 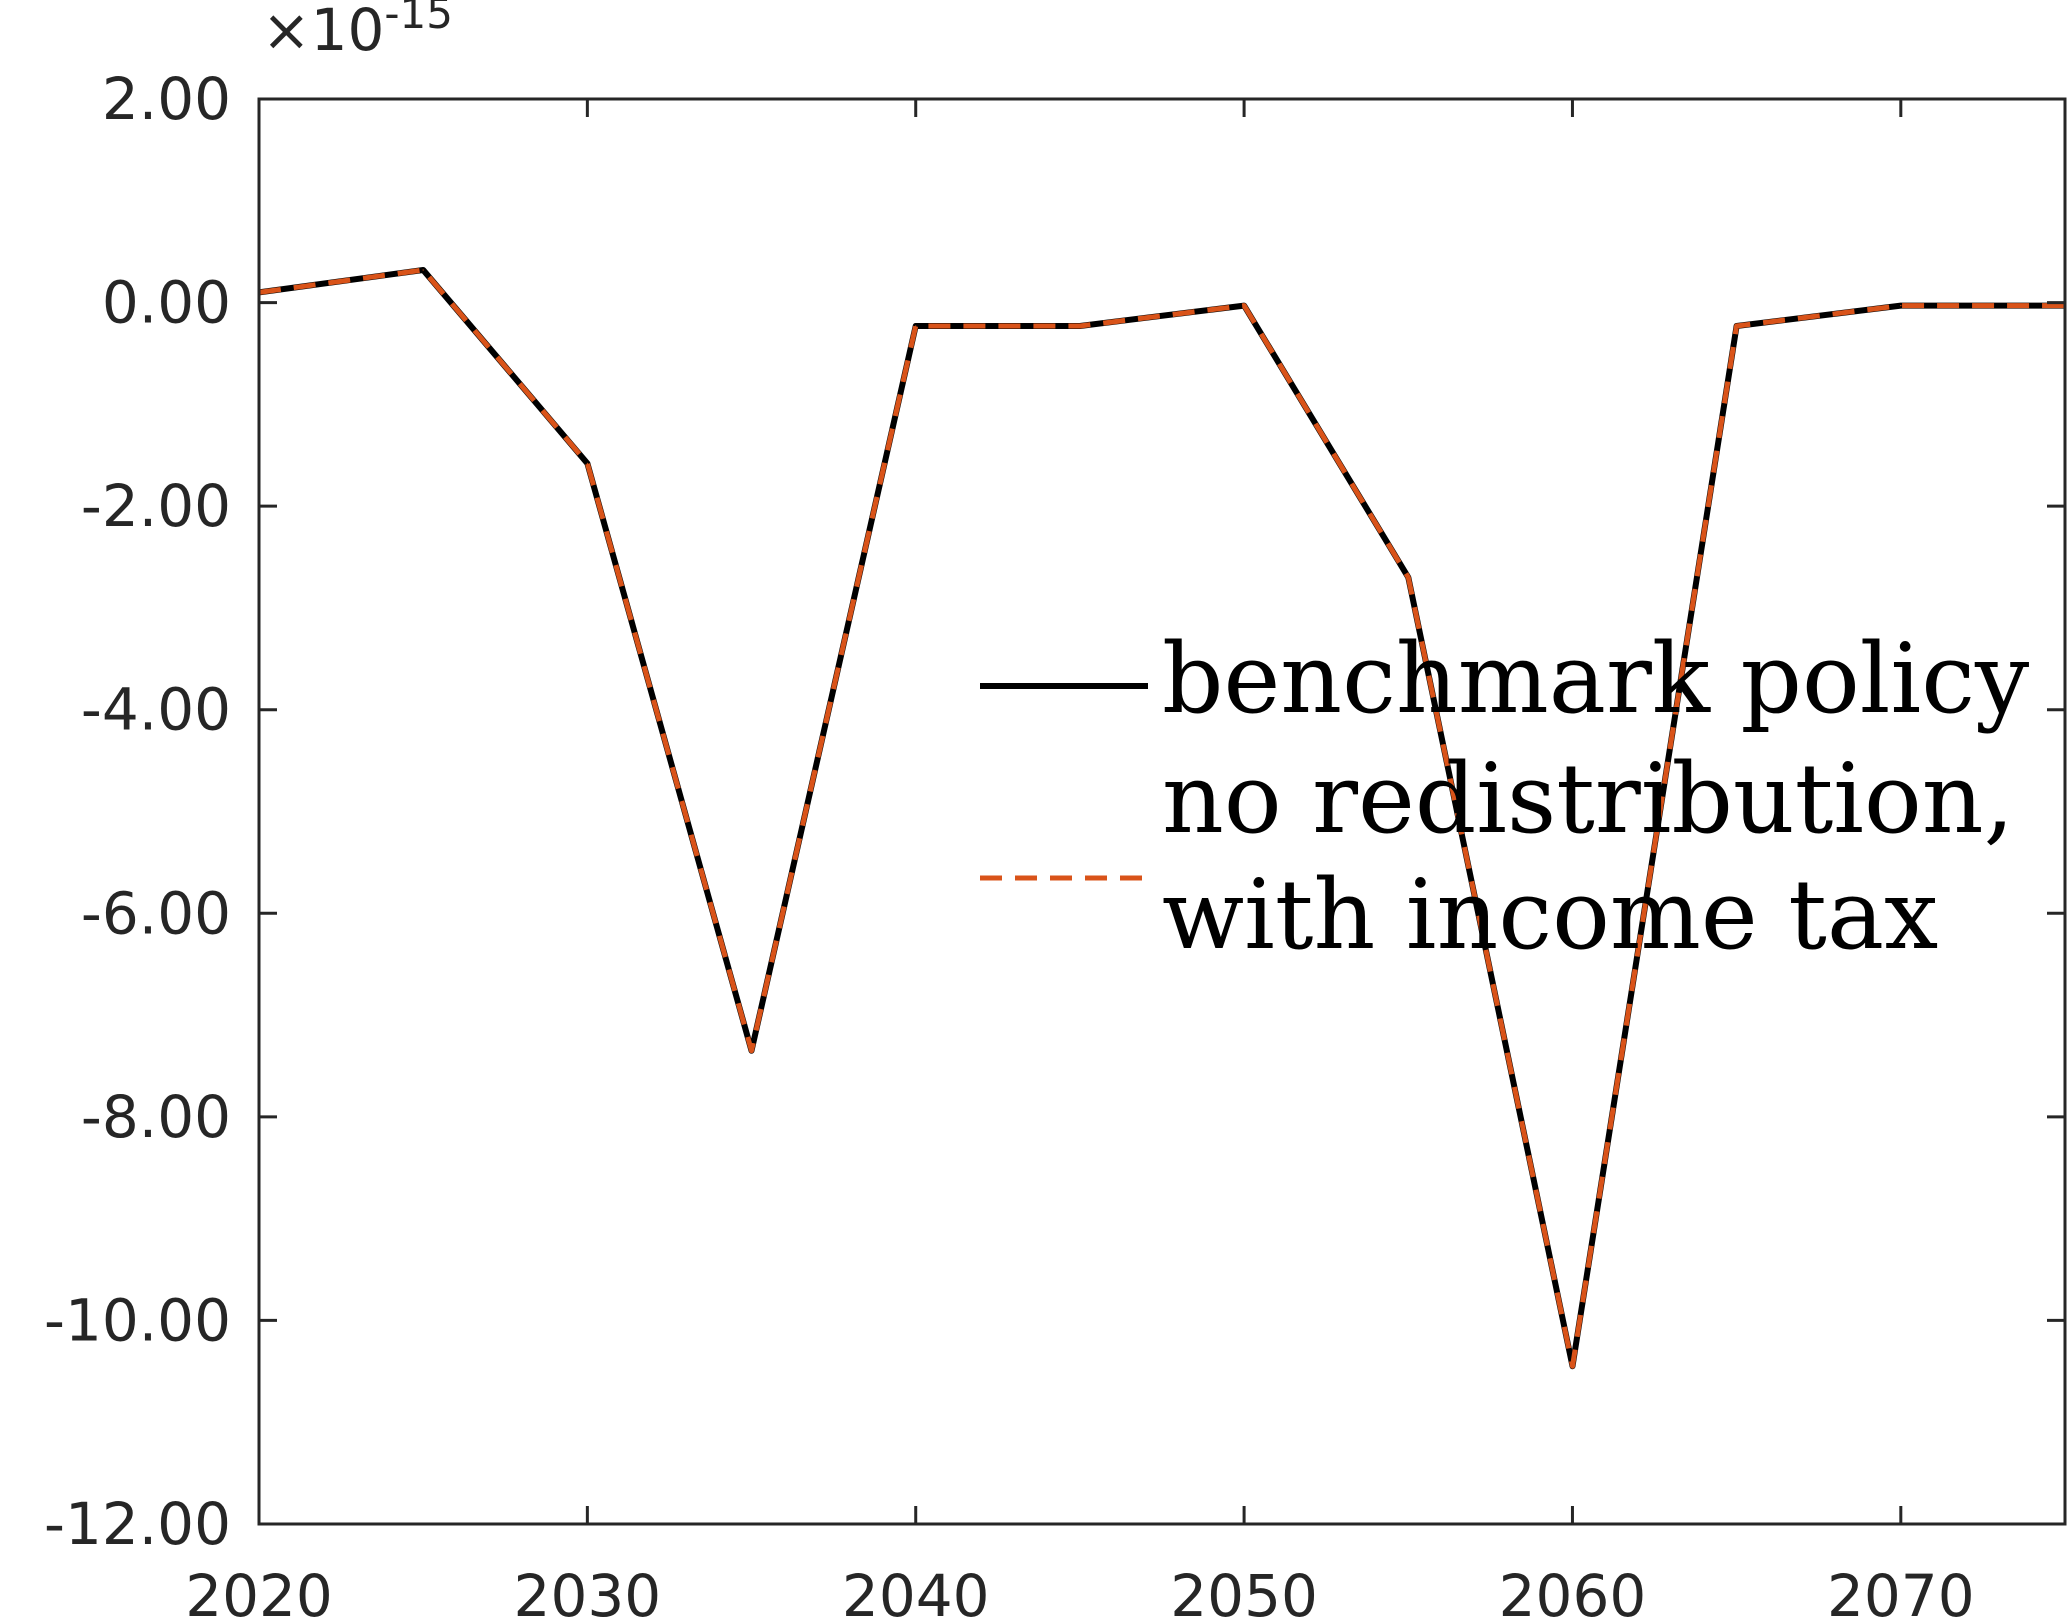 I want to click on legend-entry-text: benchmark policy, so click(x=1595, y=679).